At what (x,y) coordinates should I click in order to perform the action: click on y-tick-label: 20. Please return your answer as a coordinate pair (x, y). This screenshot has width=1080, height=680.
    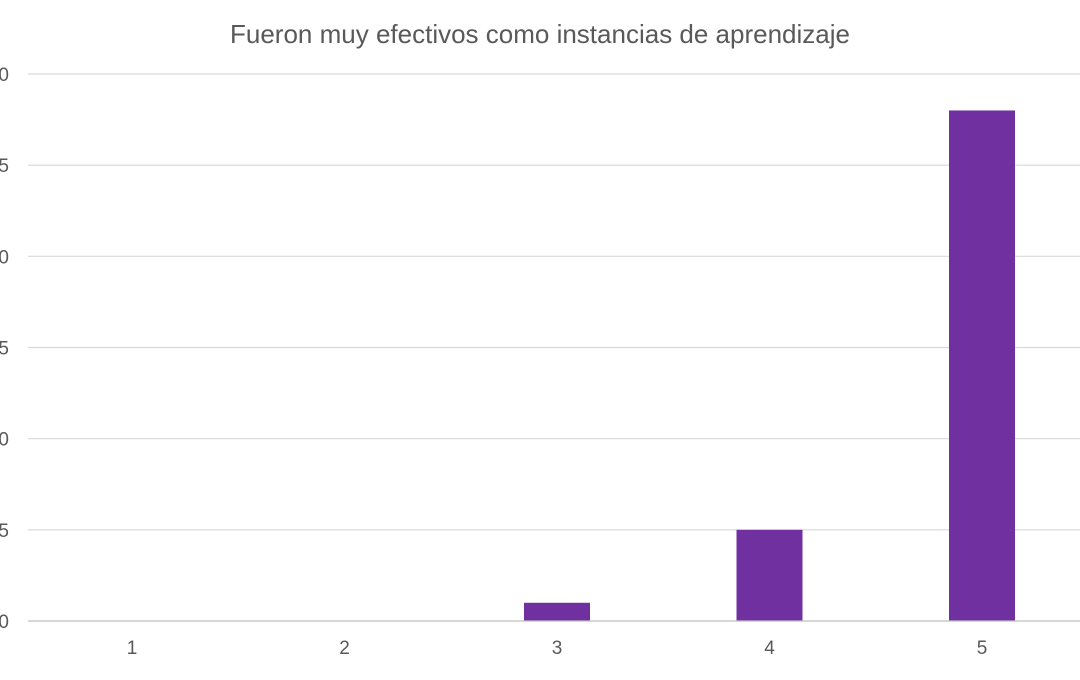
    Looking at the image, I should click on (4, 257).